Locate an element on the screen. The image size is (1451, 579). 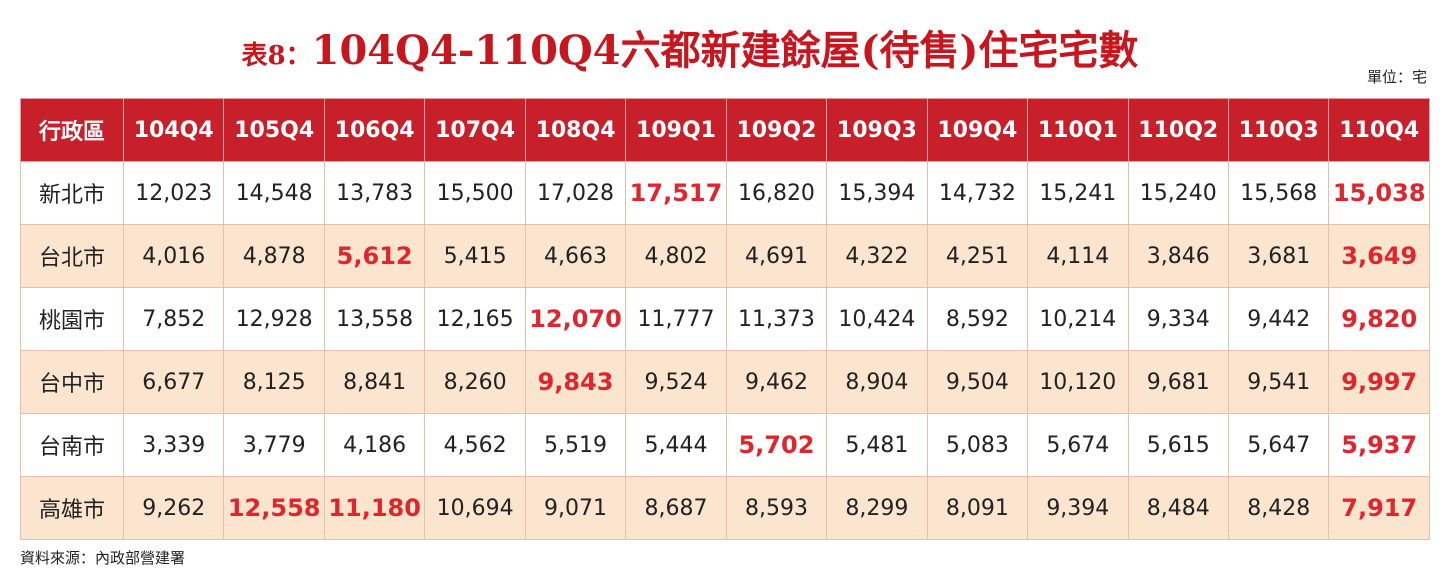
table-cell: 4,878 is located at coordinates (274, 256).